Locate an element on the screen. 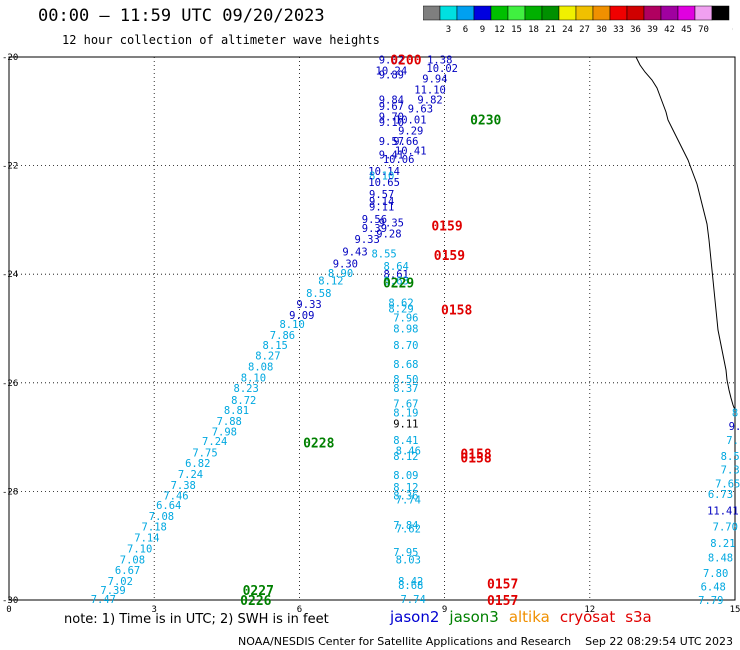  x-tick-label: 3 is located at coordinates (153, 610).